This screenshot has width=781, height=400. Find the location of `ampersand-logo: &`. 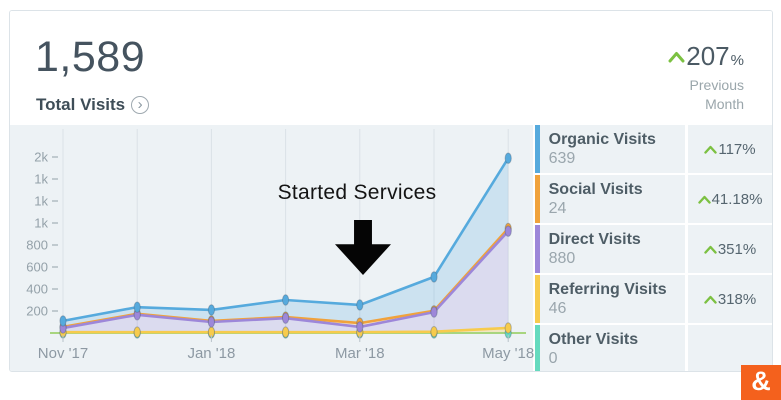

ampersand-logo: & is located at coordinates (761, 382).